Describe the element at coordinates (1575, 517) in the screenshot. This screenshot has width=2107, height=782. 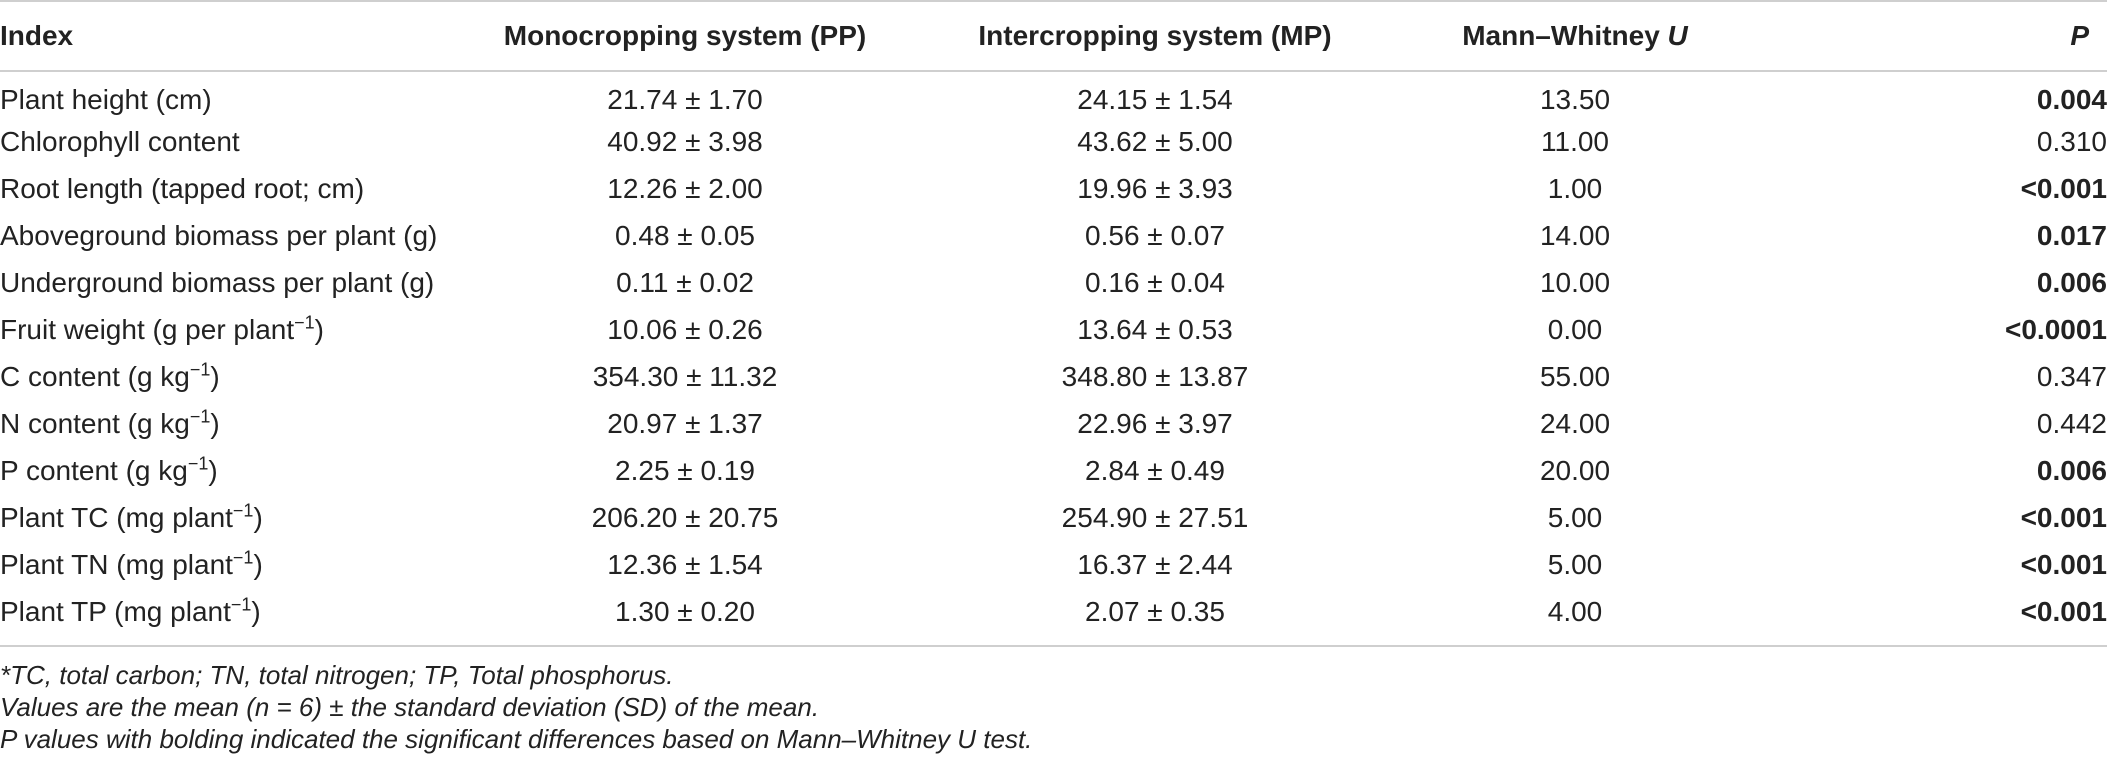
I see `cell-mann-whitney-u: 5.00` at that location.